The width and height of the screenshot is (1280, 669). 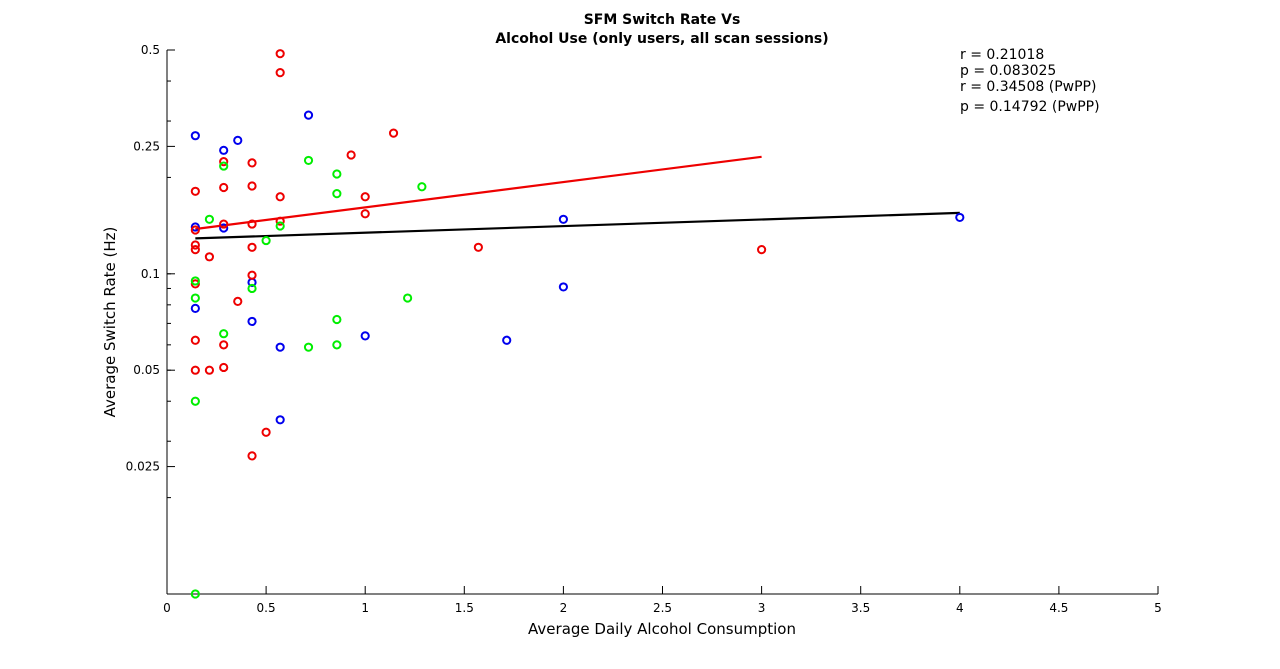 I want to click on y-tick-label: 0.25, so click(x=146, y=146).